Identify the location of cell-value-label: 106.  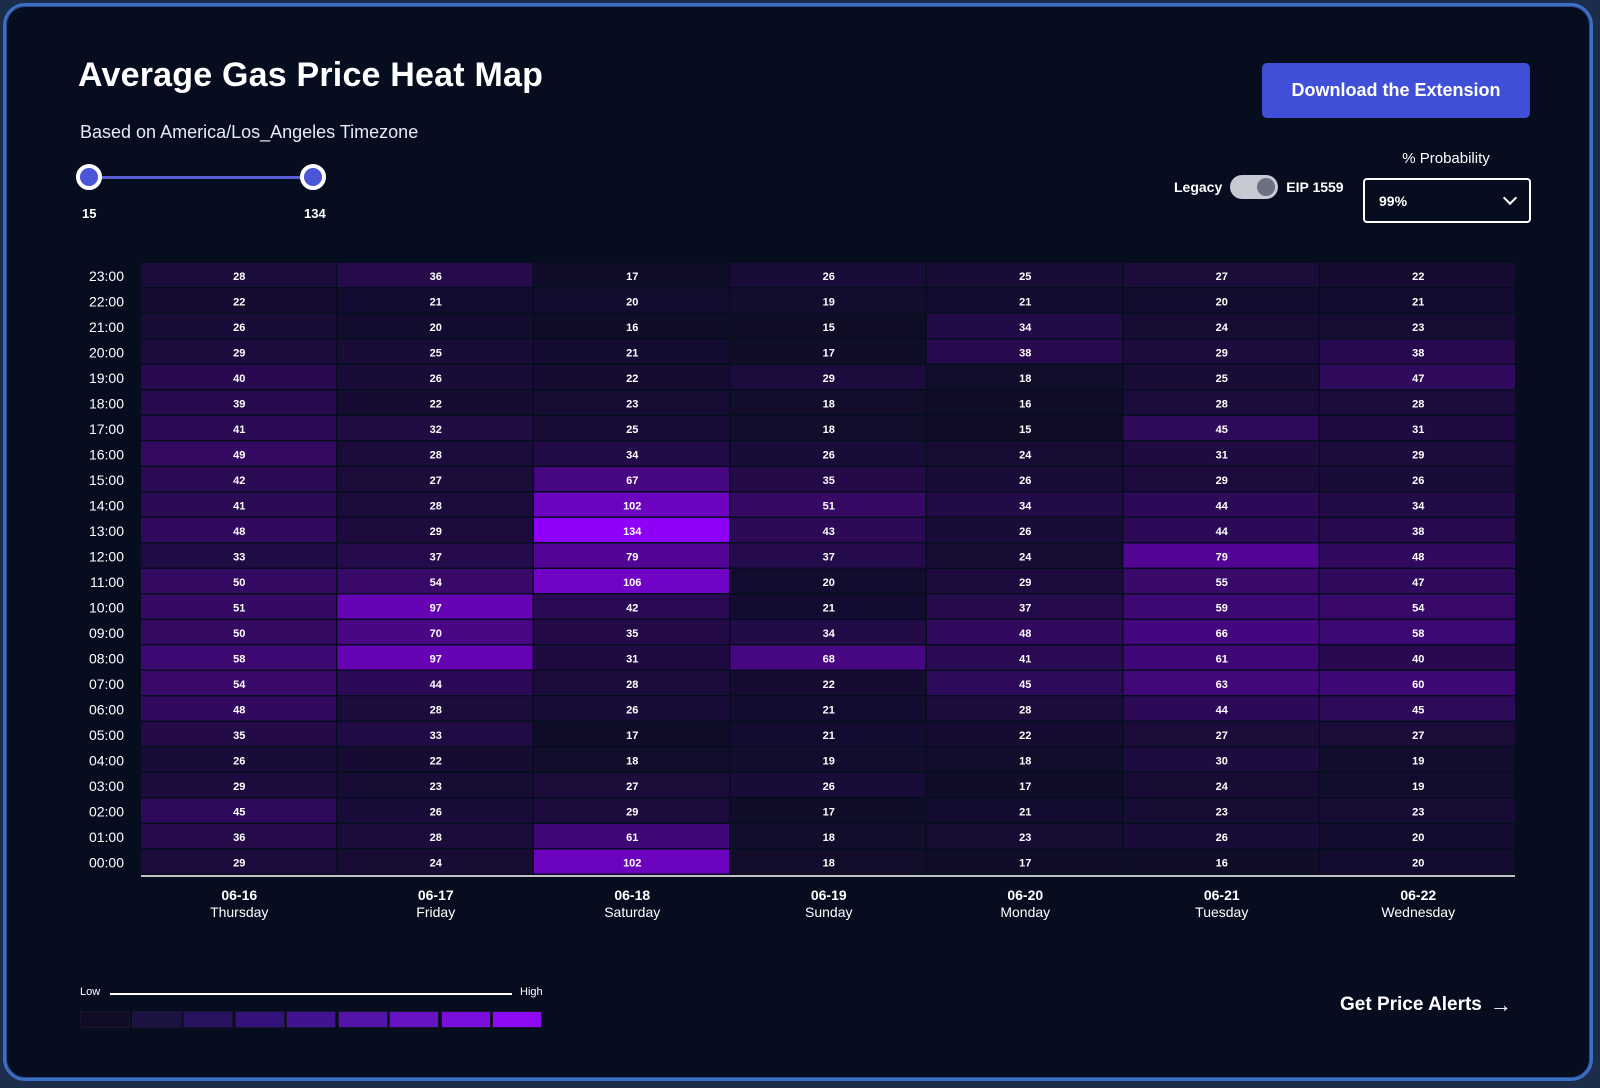
(632, 583).